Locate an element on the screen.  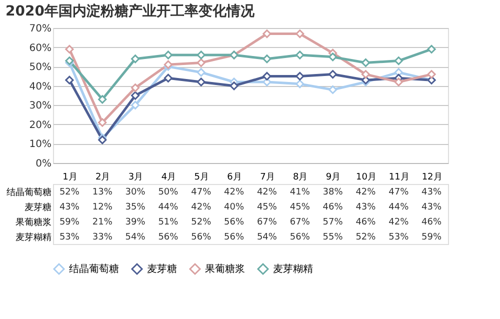
chart-title: 2020年国内淀粉糖产业开工率变化情况 is located at coordinates (131, 11).